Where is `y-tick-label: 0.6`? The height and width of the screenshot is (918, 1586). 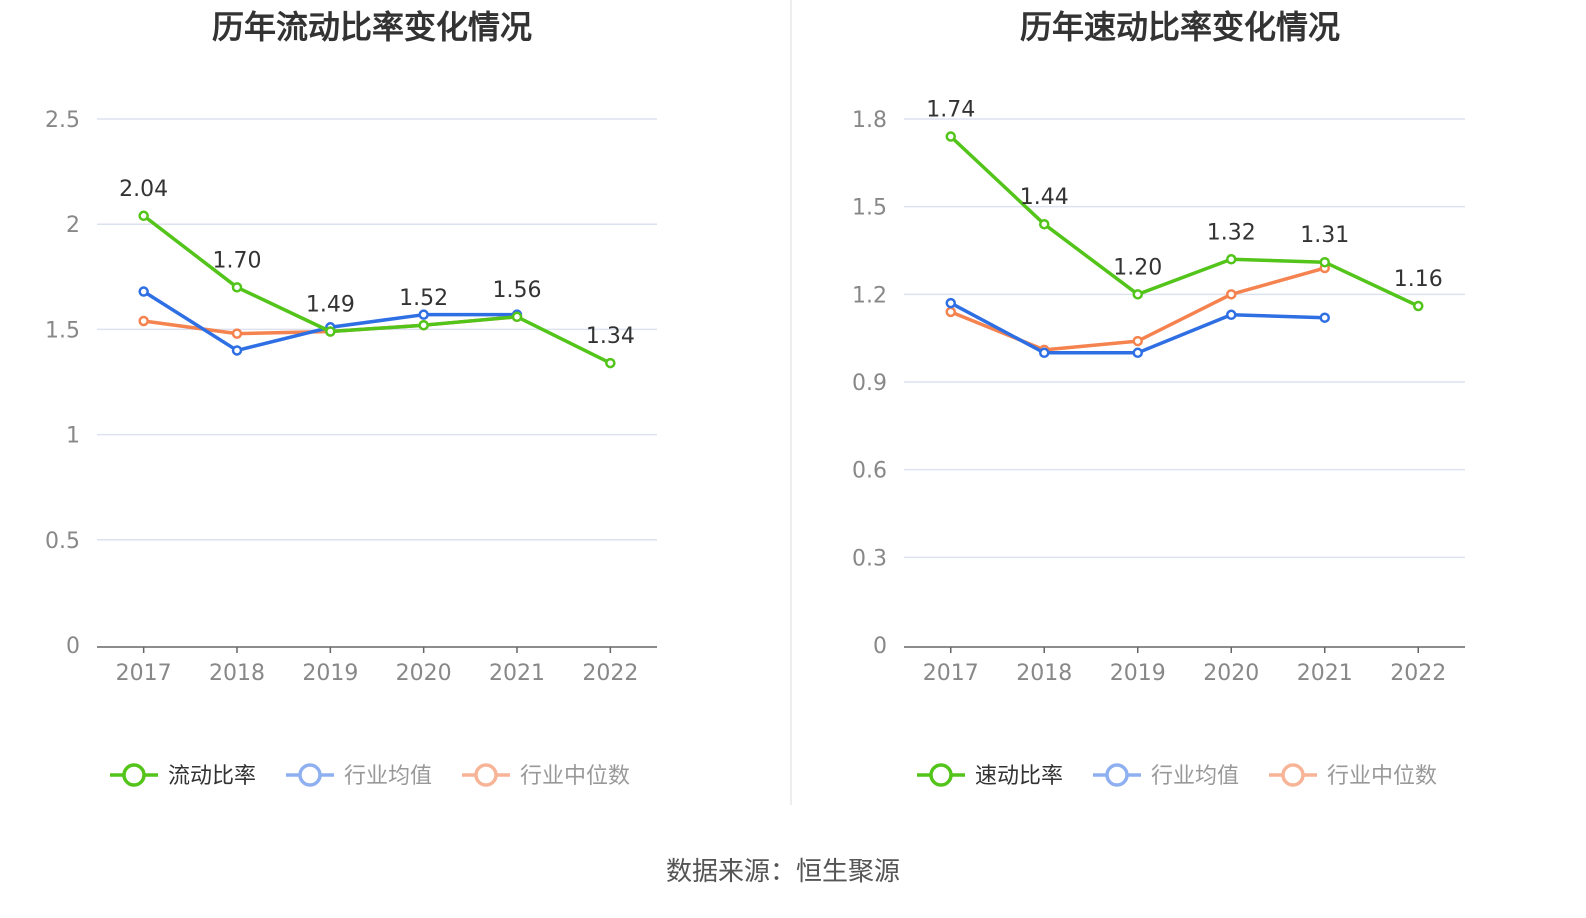
y-tick-label: 0.6 is located at coordinates (869, 471).